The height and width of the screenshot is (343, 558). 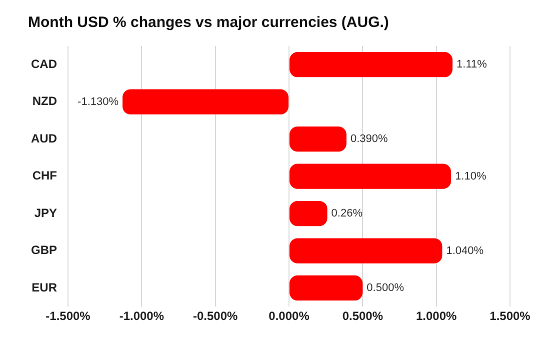 What do you see at coordinates (369, 139) in the screenshot?
I see `data-label: 0.390%` at bounding box center [369, 139].